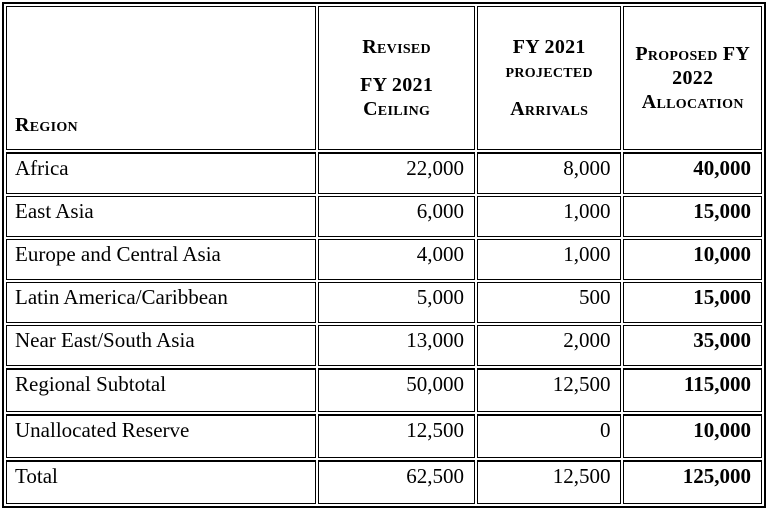  I want to click on region-cell: East Asia, so click(161, 216).